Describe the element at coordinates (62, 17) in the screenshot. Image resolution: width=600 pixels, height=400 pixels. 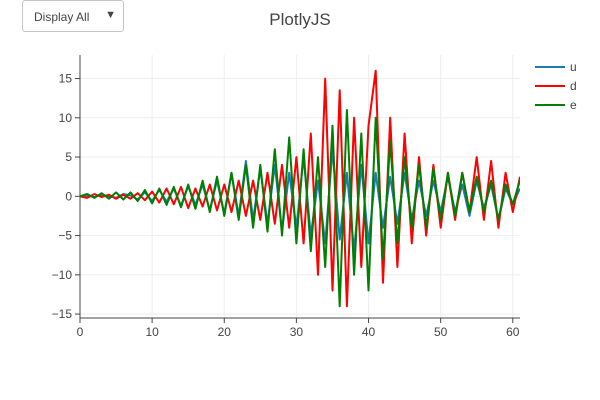
I see `dropdown-label: Display All` at that location.